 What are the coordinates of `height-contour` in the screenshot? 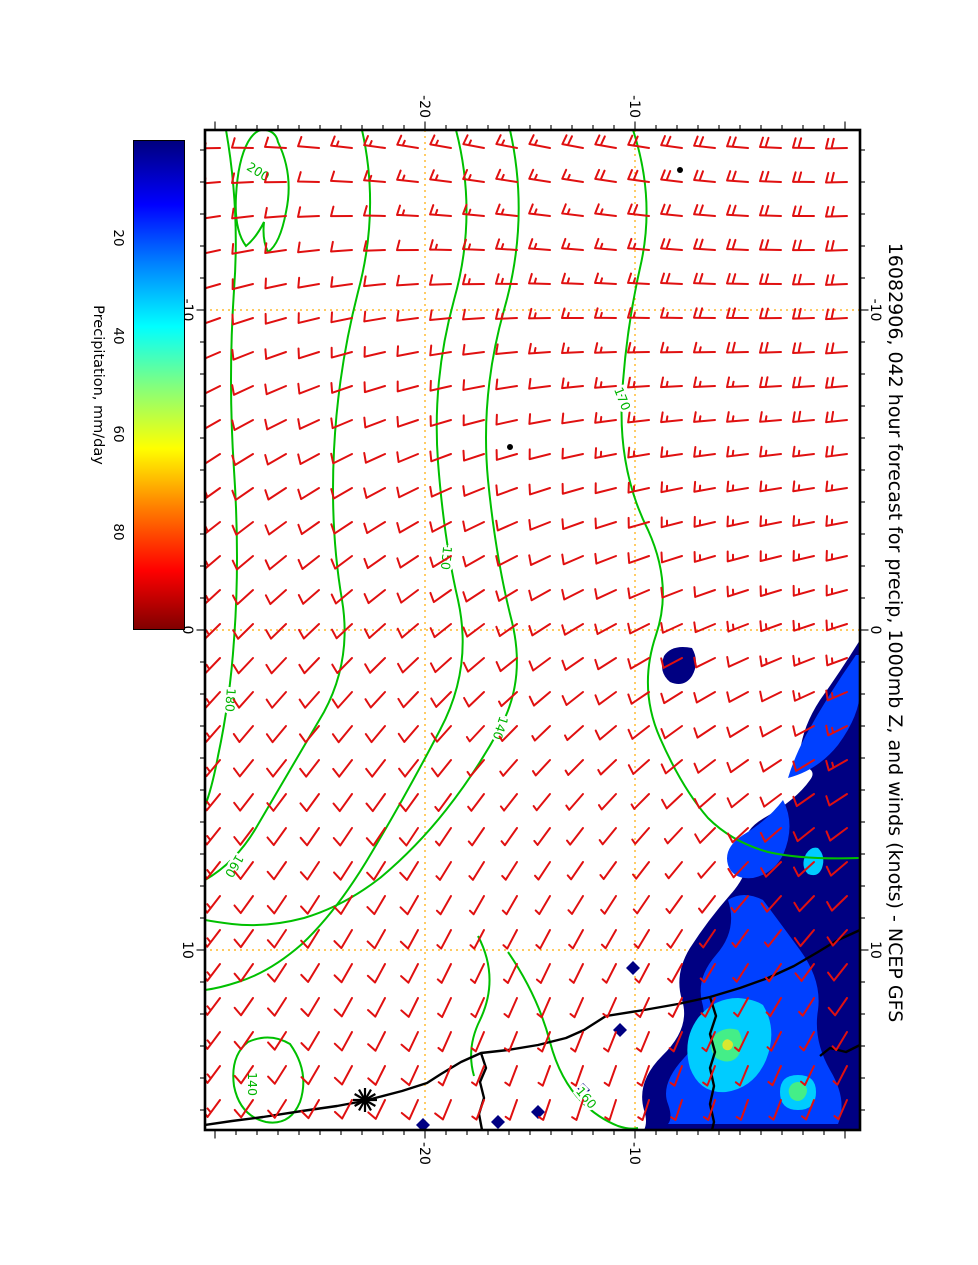 It's located at (740, 495).